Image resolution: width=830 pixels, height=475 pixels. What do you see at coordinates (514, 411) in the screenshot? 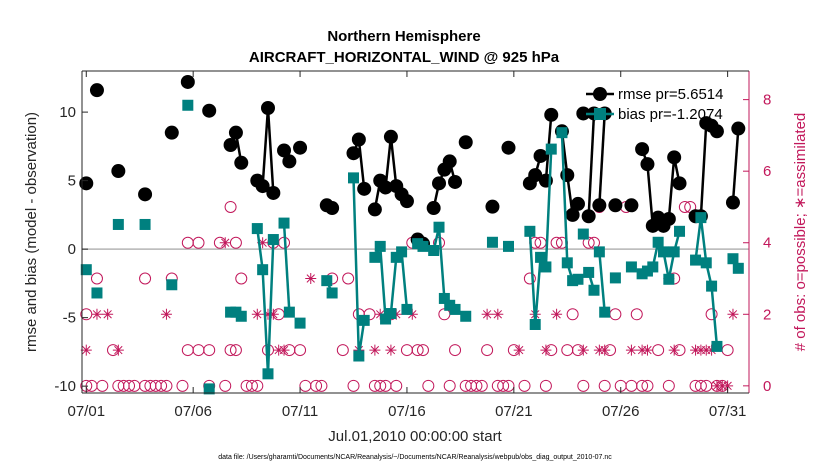
I see `x-tick-label: 07/21` at bounding box center [514, 411].